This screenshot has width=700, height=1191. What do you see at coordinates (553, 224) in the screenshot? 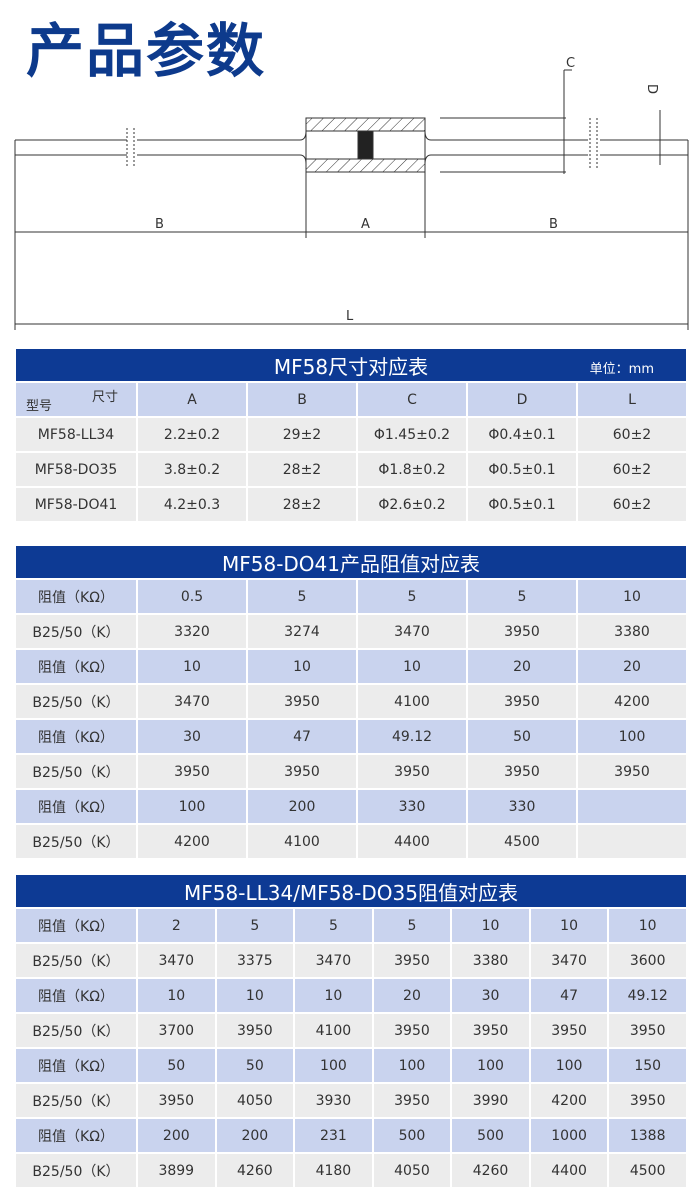
I see `label-b-right: B` at bounding box center [553, 224].